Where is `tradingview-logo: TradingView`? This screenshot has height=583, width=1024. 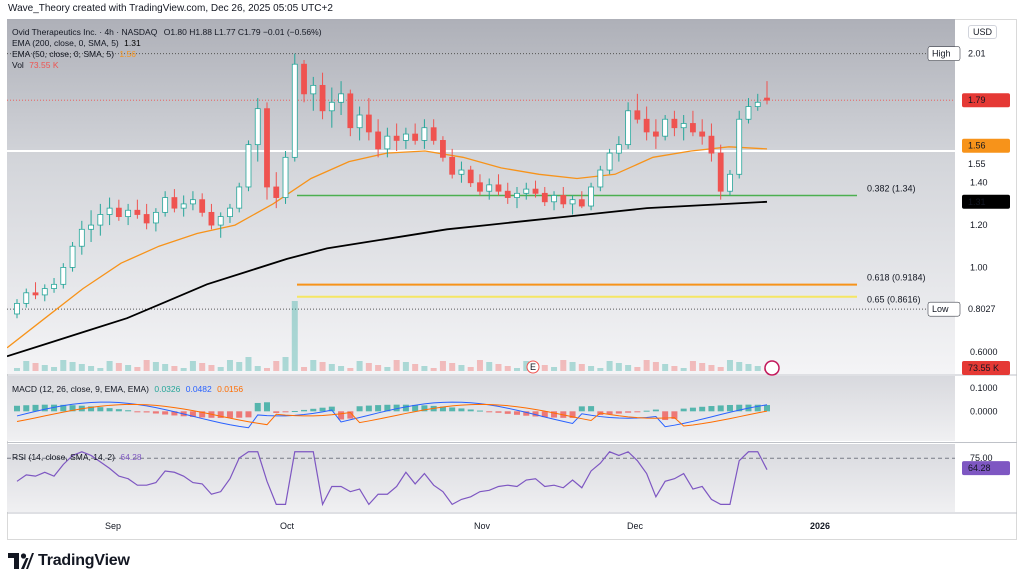
tradingview-logo: TradingView is located at coordinates (69, 561).